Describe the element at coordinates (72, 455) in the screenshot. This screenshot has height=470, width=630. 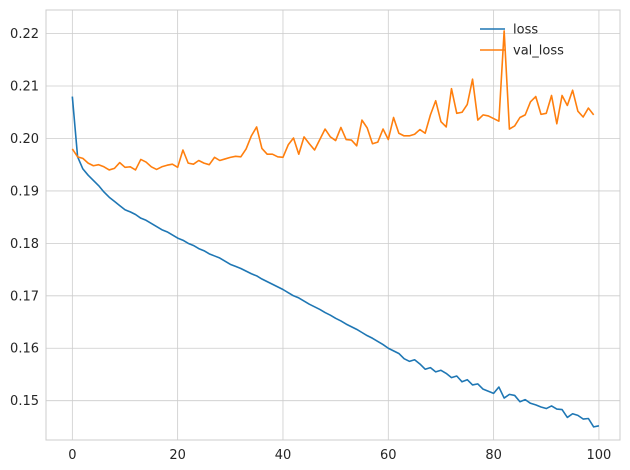
I see `x-tick-label: 0` at that location.